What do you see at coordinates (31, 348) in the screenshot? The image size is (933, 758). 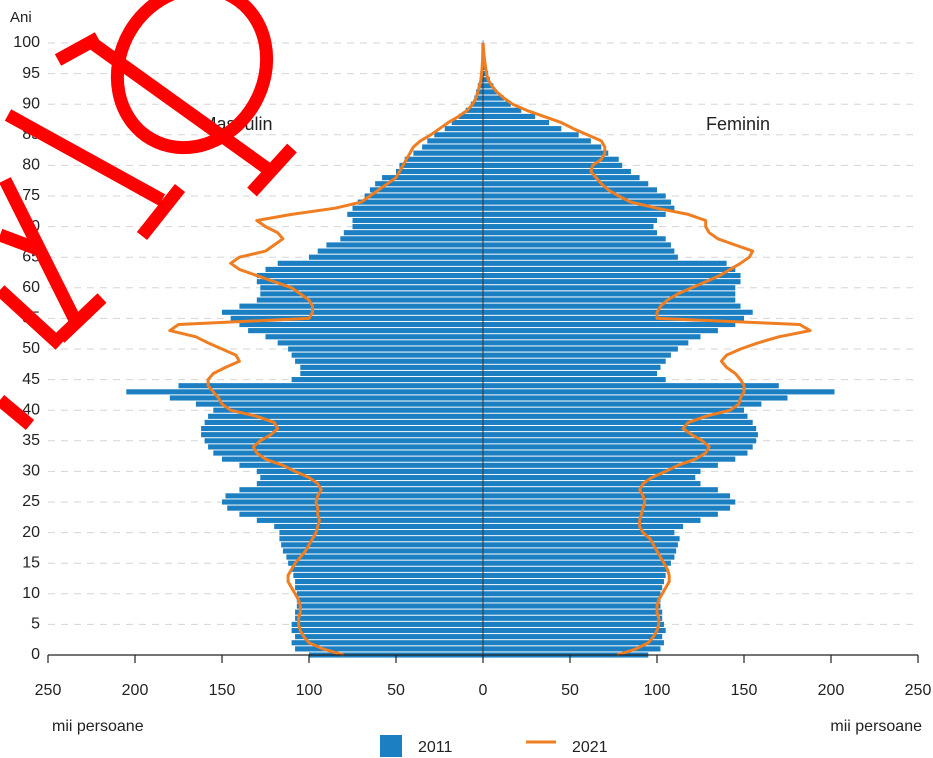 I see `y-tick-label: 50` at bounding box center [31, 348].